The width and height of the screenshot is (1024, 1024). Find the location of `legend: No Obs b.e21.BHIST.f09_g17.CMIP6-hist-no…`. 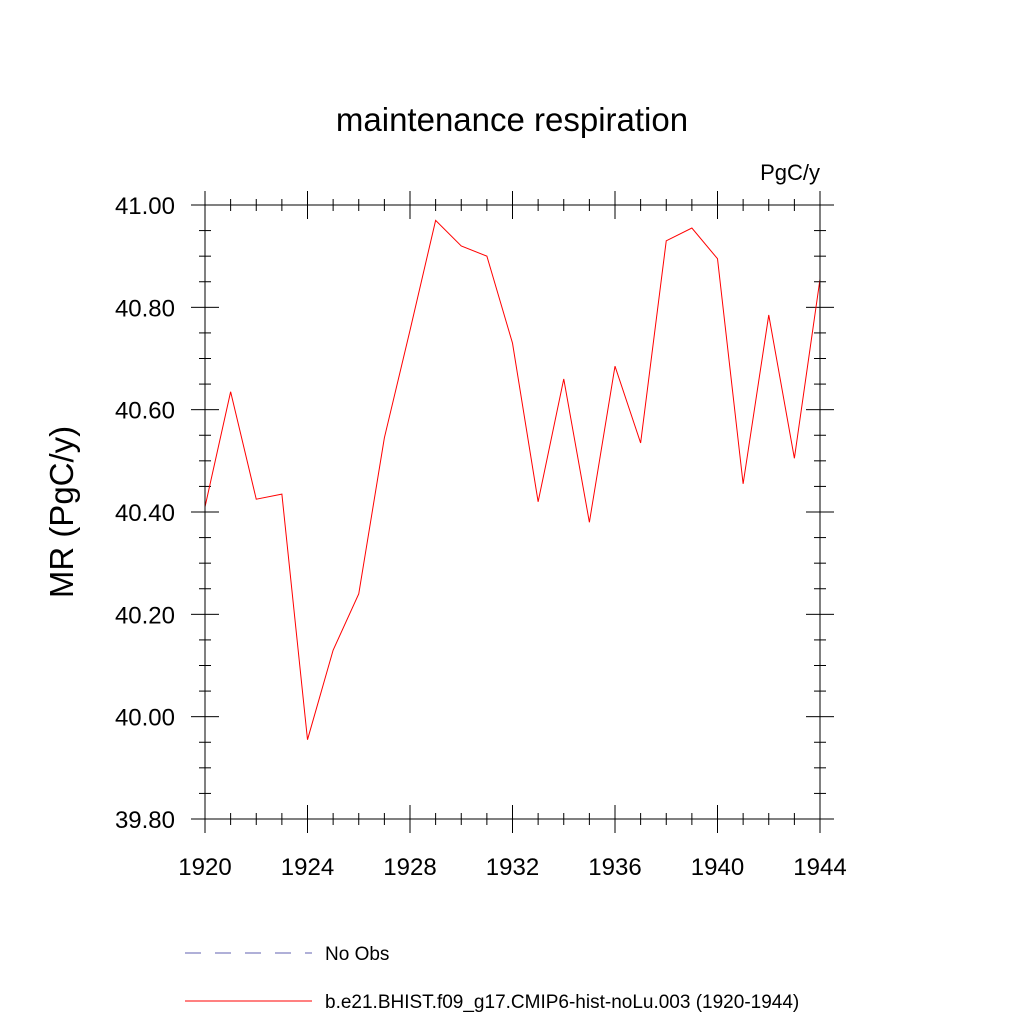

legend: No Obs b.e21.BHIST.f09_g17.CMIP6-hist-no… is located at coordinates (492, 978).